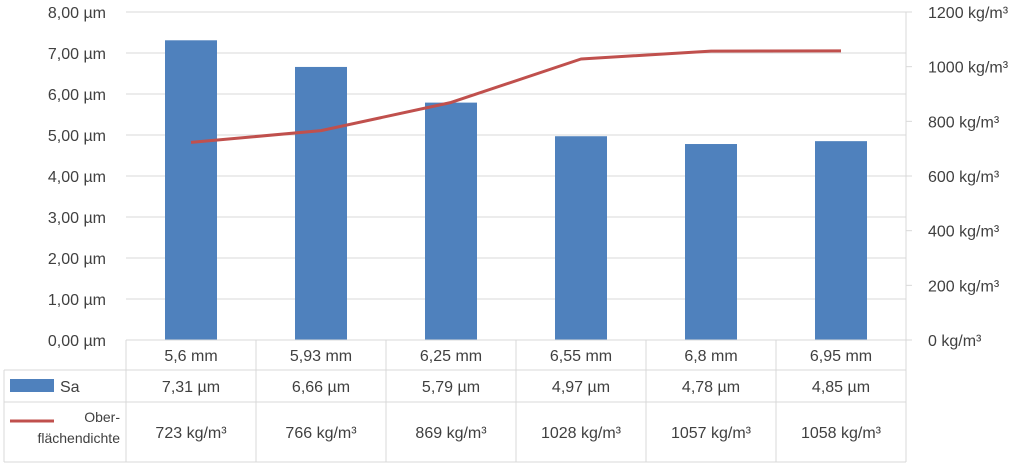 This screenshot has width=1024, height=464. What do you see at coordinates (77, 218) in the screenshot?
I see `left-axis-tick-label: 3,00 µm` at bounding box center [77, 218].